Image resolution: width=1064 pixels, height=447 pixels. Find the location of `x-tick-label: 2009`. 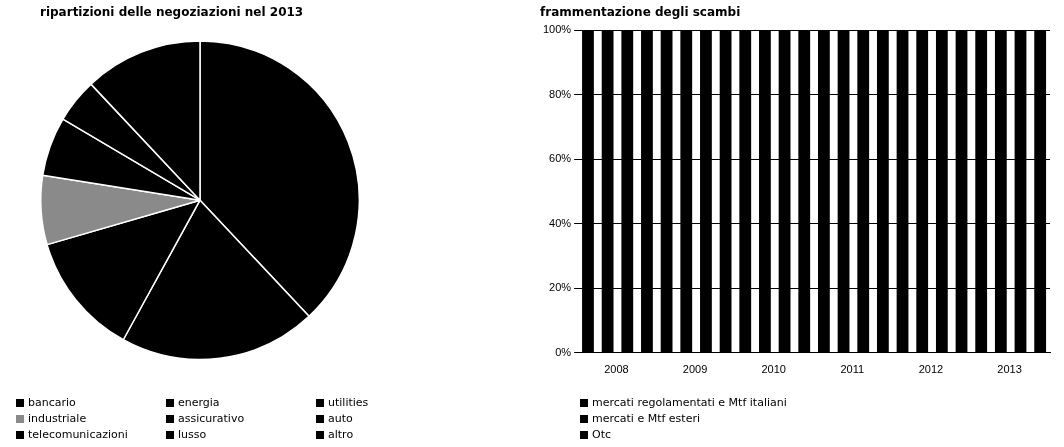

x-tick-label: 2009 is located at coordinates (695, 369).